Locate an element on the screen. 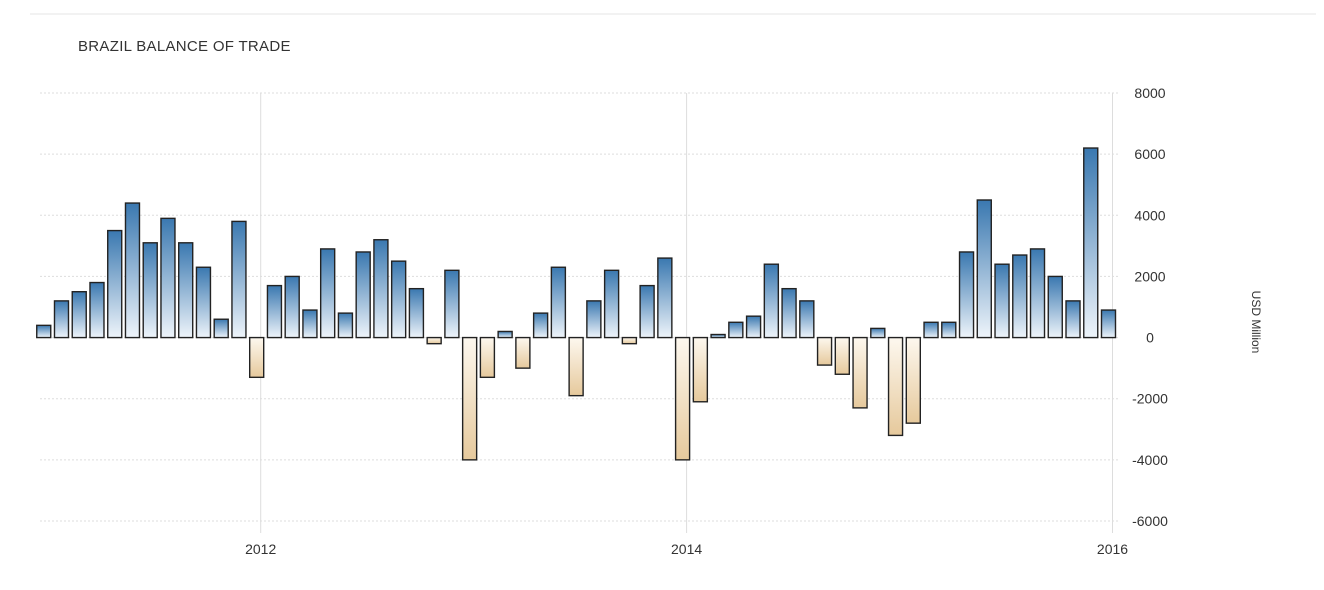 The image size is (1324, 590). y-tick-label: -2000 is located at coordinates (1150, 399).